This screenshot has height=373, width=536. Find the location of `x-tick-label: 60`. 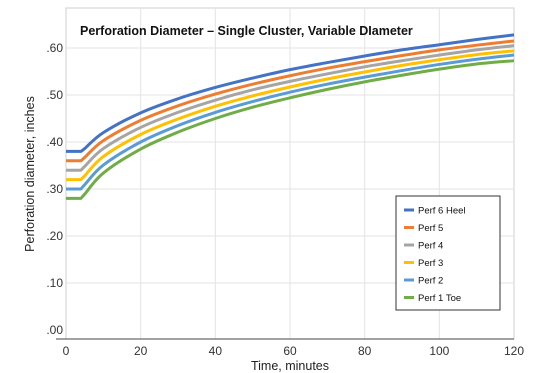

x-tick-label: 60 is located at coordinates (290, 351).